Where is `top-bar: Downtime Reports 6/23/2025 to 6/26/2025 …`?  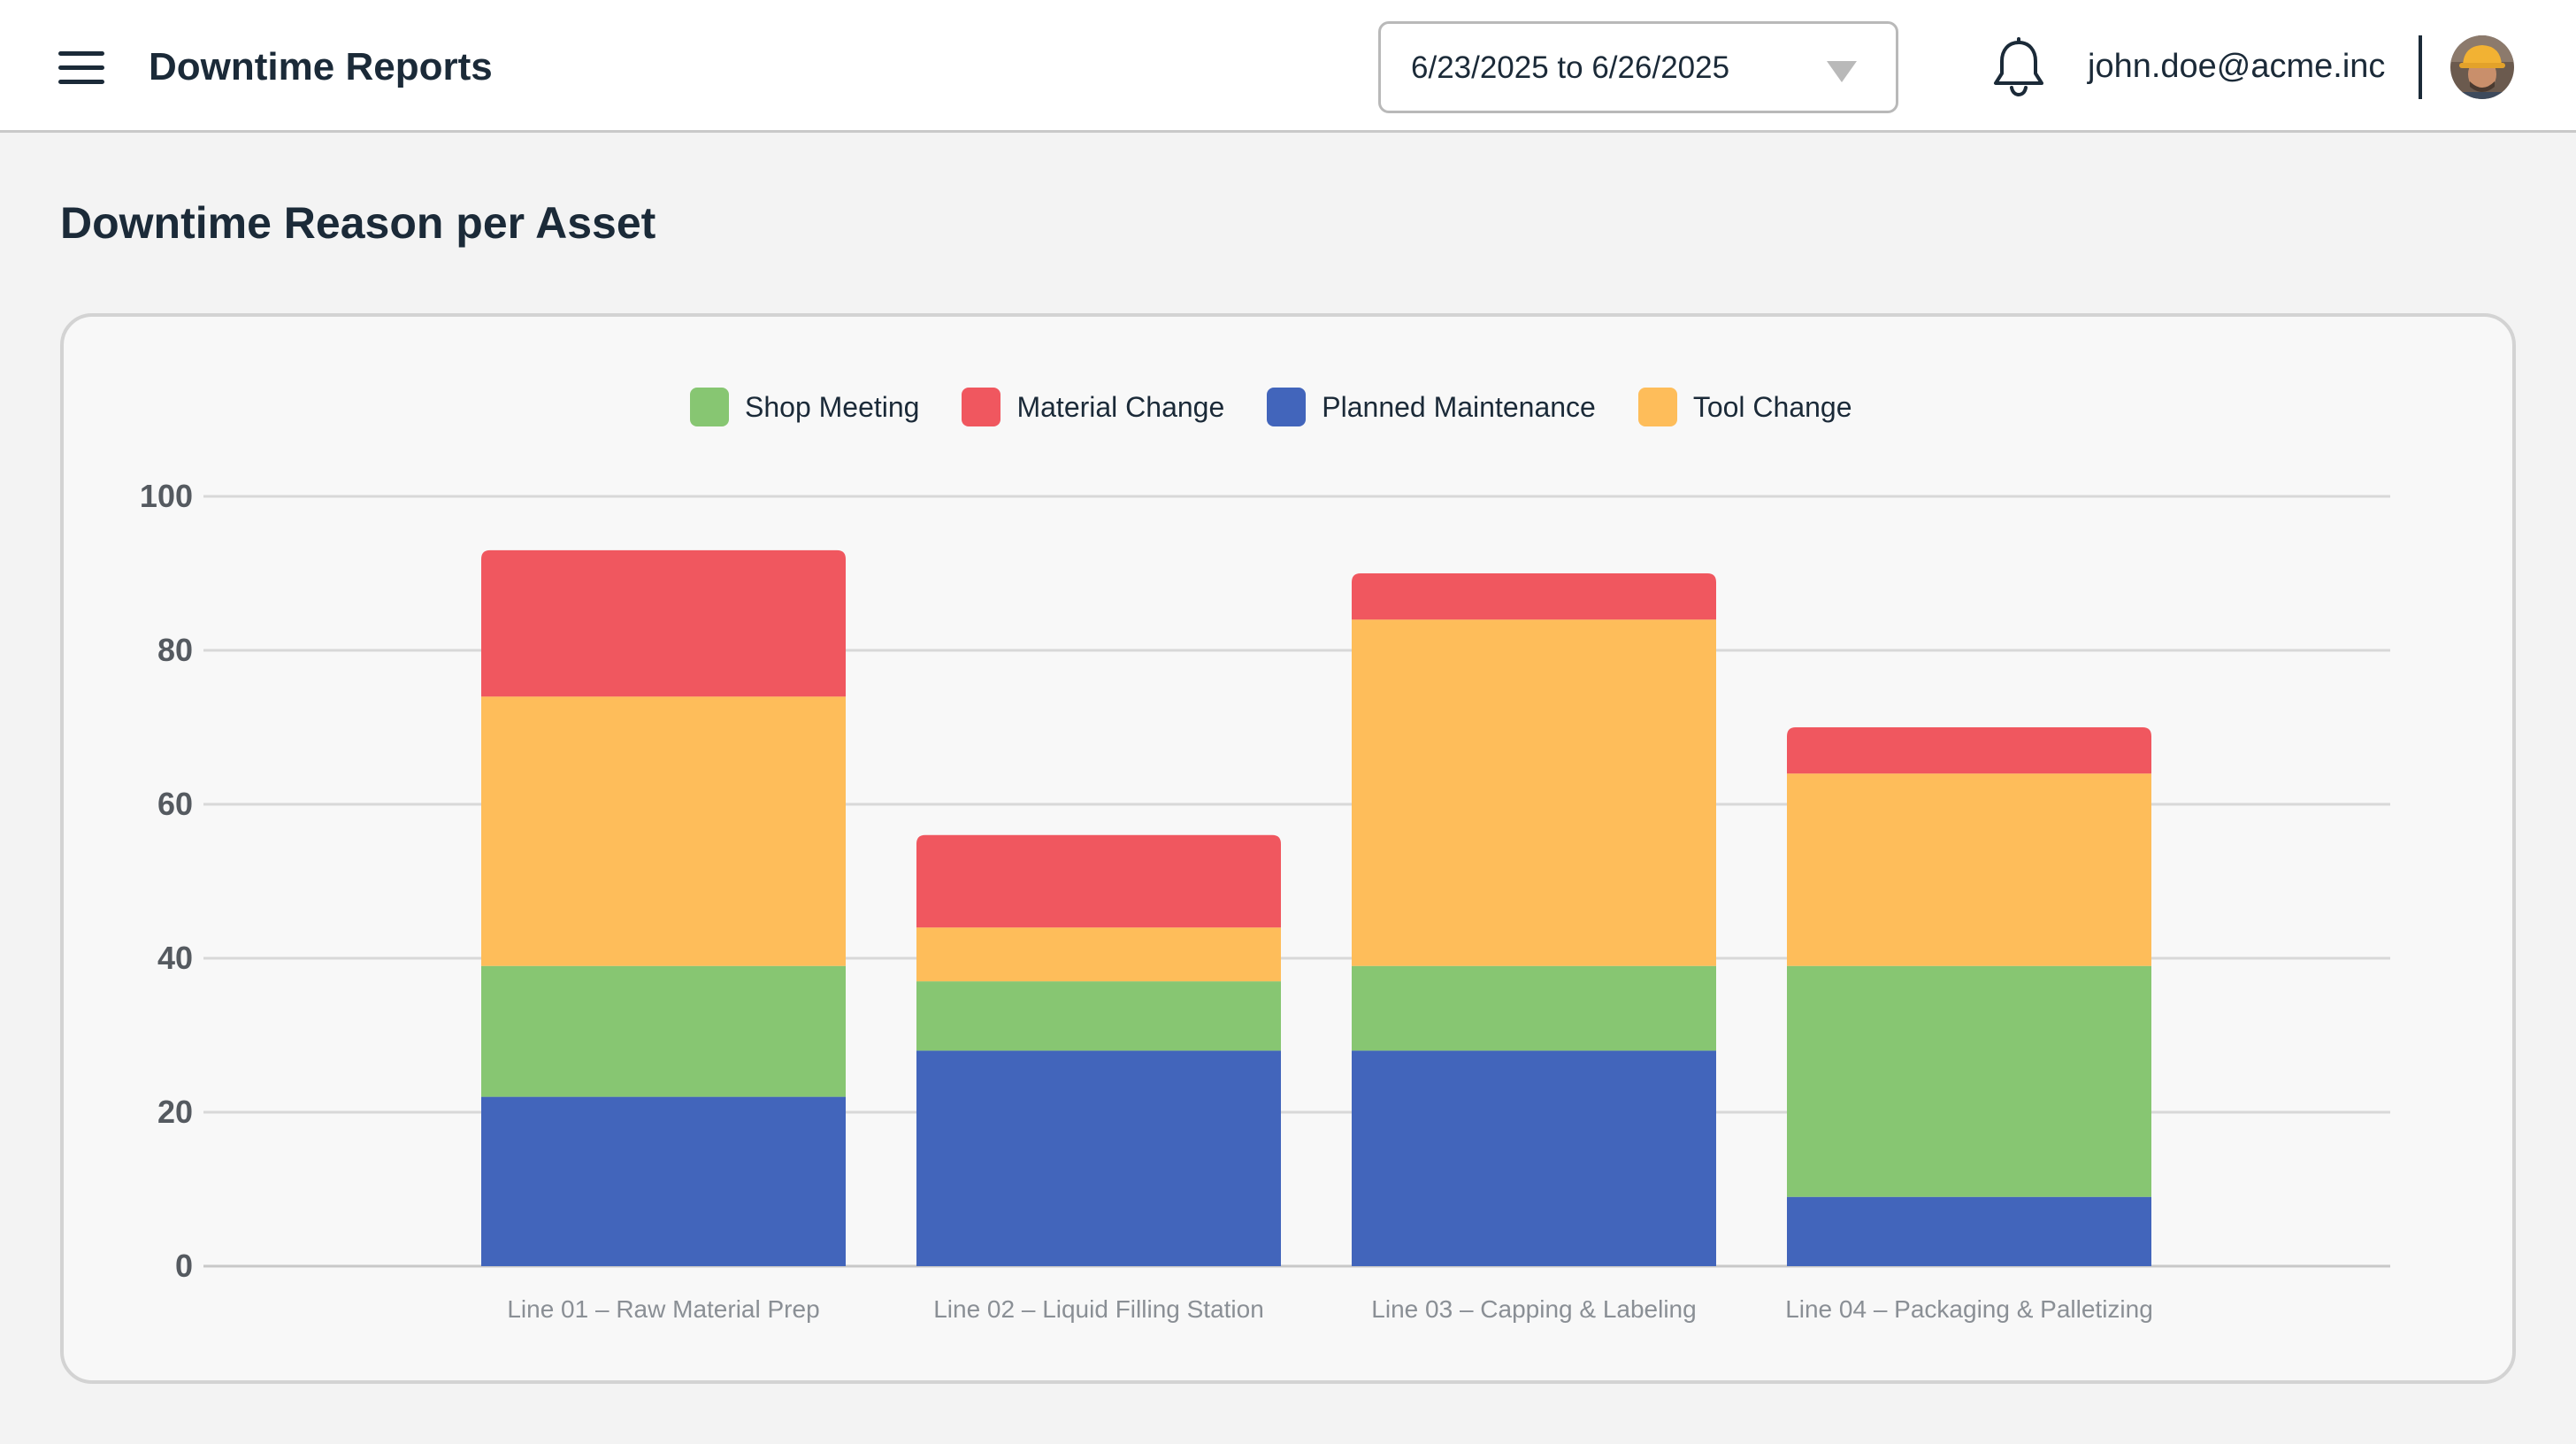 top-bar: Downtime Reports 6/23/2025 to 6/26/2025 … is located at coordinates (1288, 66).